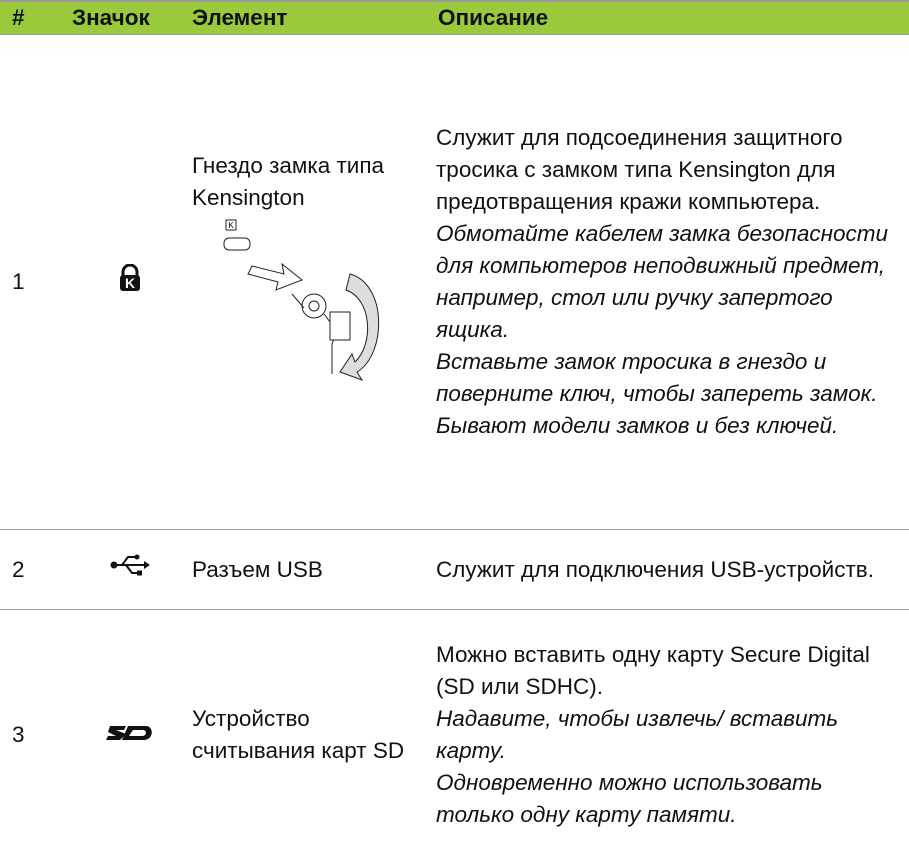 The width and height of the screenshot is (909, 861). Describe the element at coordinates (130, 565) in the screenshot. I see `usb-icon` at that location.